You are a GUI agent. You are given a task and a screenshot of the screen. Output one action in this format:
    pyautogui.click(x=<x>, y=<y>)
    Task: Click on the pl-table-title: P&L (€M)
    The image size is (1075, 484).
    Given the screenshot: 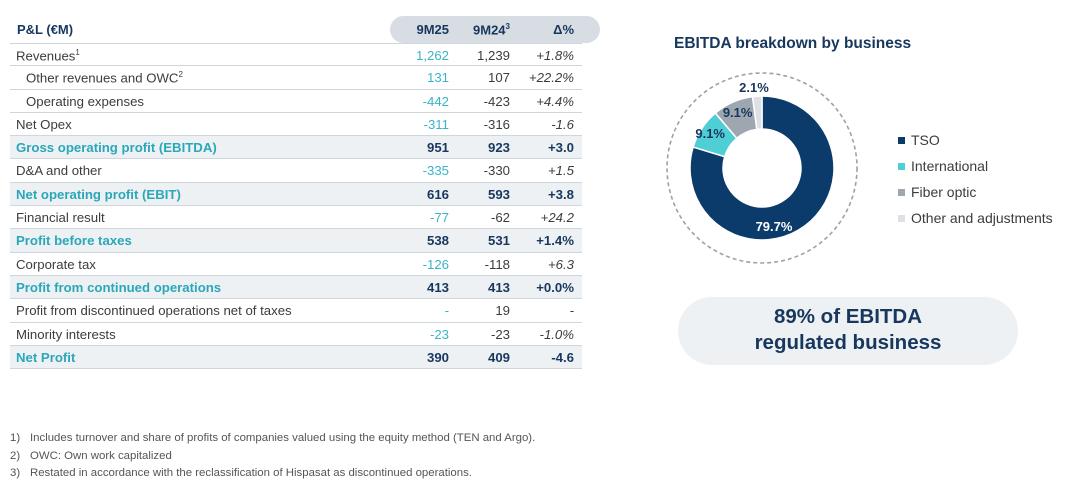 What is the action you would take?
    pyautogui.click(x=45, y=29)
    